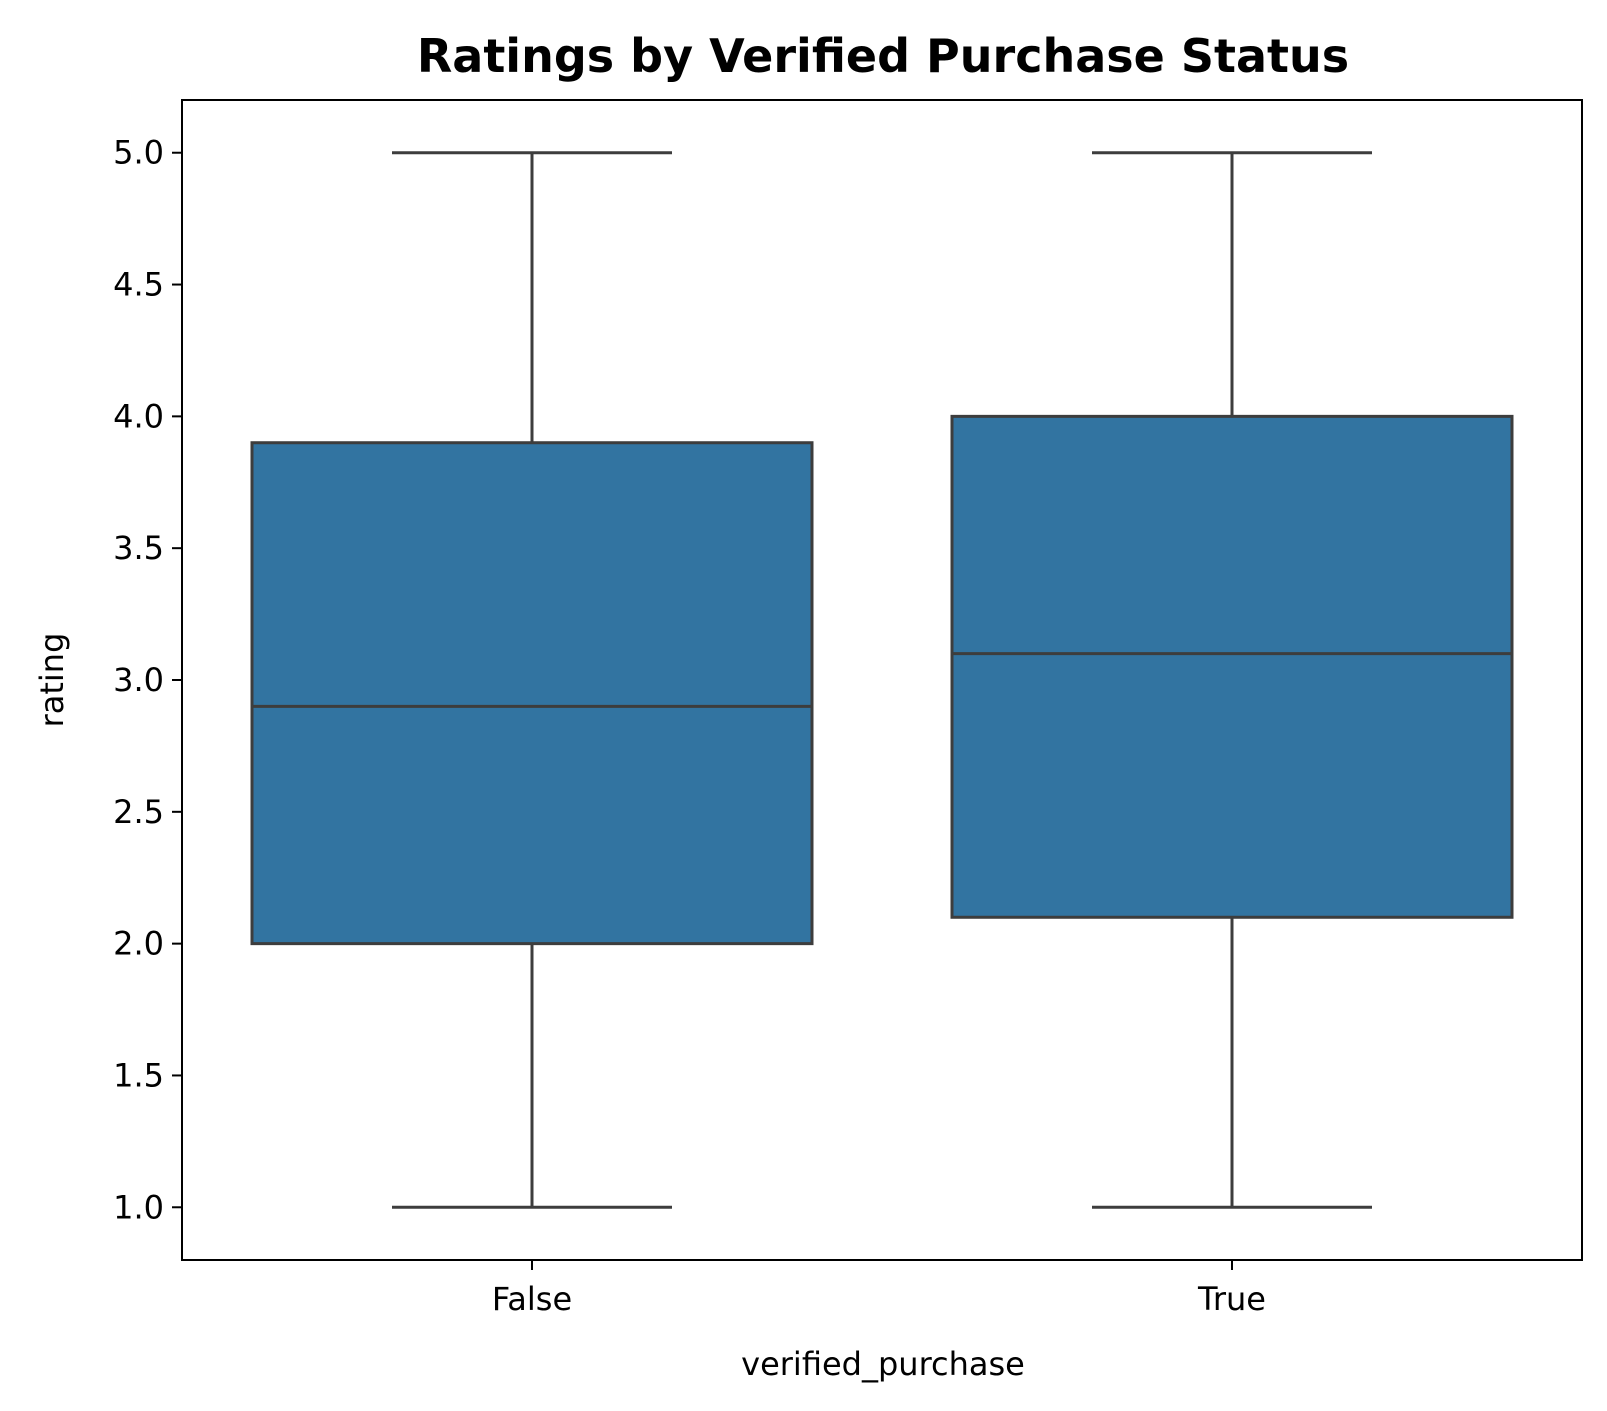 This screenshot has width=1607, height=1411. What do you see at coordinates (138, 416) in the screenshot?
I see `y-tick-label: 4.0` at bounding box center [138, 416].